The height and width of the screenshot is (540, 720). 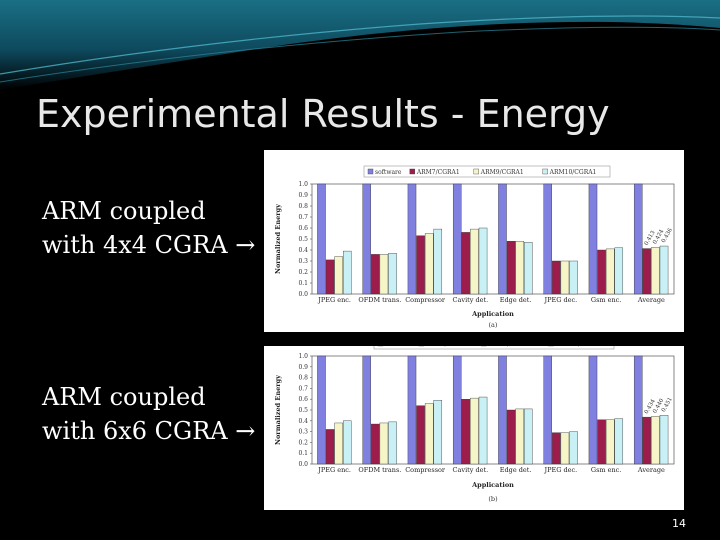 What do you see at coordinates (492, 485) in the screenshot?
I see `chart-b-x-axis-label: Application` at bounding box center [492, 485].